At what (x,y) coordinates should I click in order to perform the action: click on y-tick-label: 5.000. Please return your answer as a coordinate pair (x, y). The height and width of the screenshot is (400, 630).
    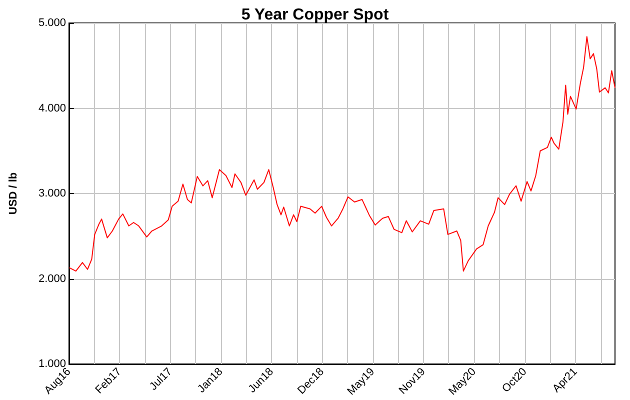
    Looking at the image, I should click on (52, 23).